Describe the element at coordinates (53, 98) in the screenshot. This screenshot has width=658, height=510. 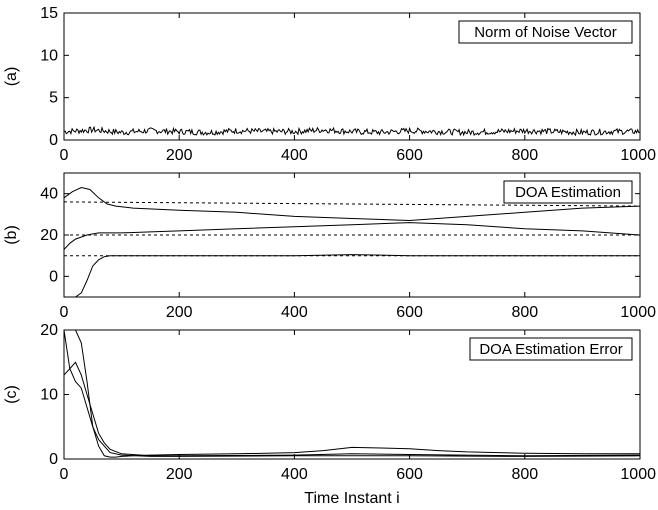
I see `y-tick-label: 5` at that location.